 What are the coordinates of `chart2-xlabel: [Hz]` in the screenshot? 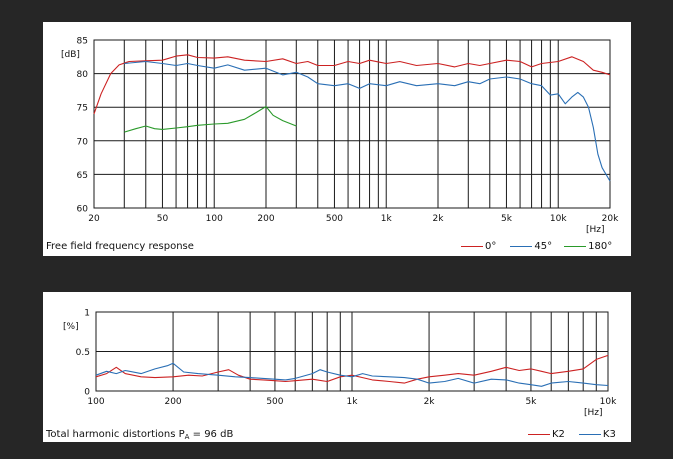 It's located at (593, 413).